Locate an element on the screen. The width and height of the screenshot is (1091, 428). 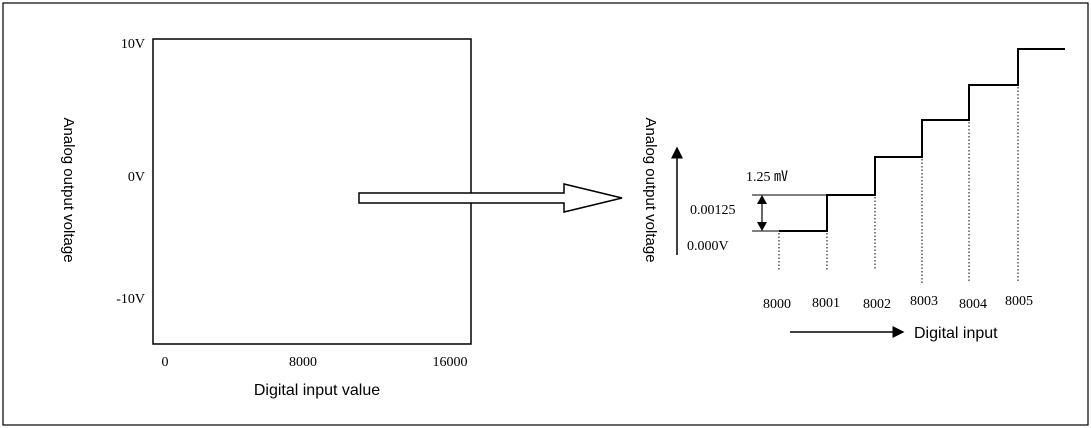
x-tick-16000: 16000 is located at coordinates (450, 362).